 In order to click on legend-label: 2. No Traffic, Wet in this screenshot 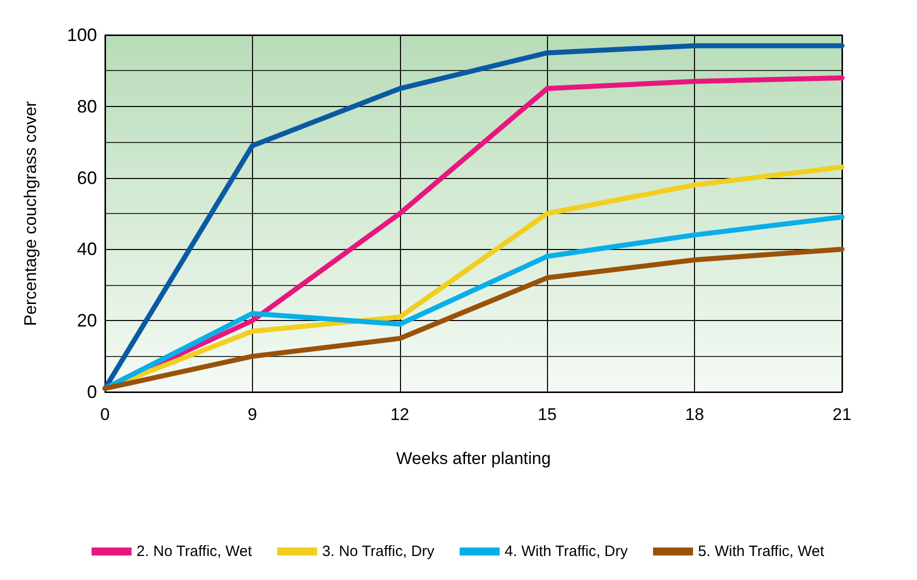, I will do `click(194, 551)`.